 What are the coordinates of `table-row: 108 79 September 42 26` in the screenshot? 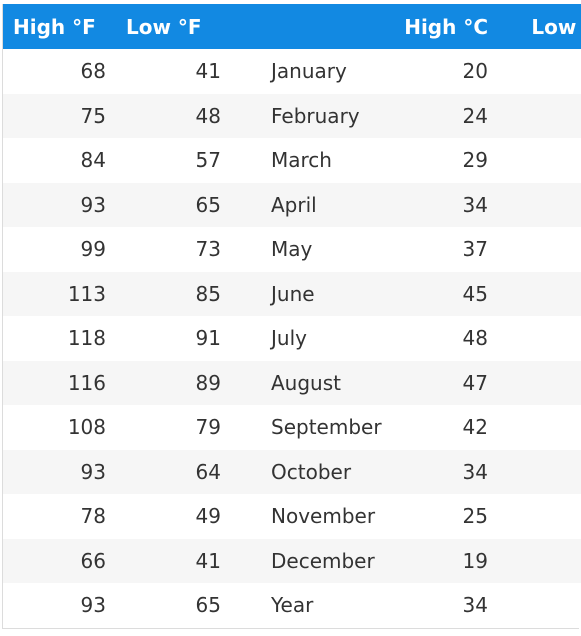 It's located at (292, 427).